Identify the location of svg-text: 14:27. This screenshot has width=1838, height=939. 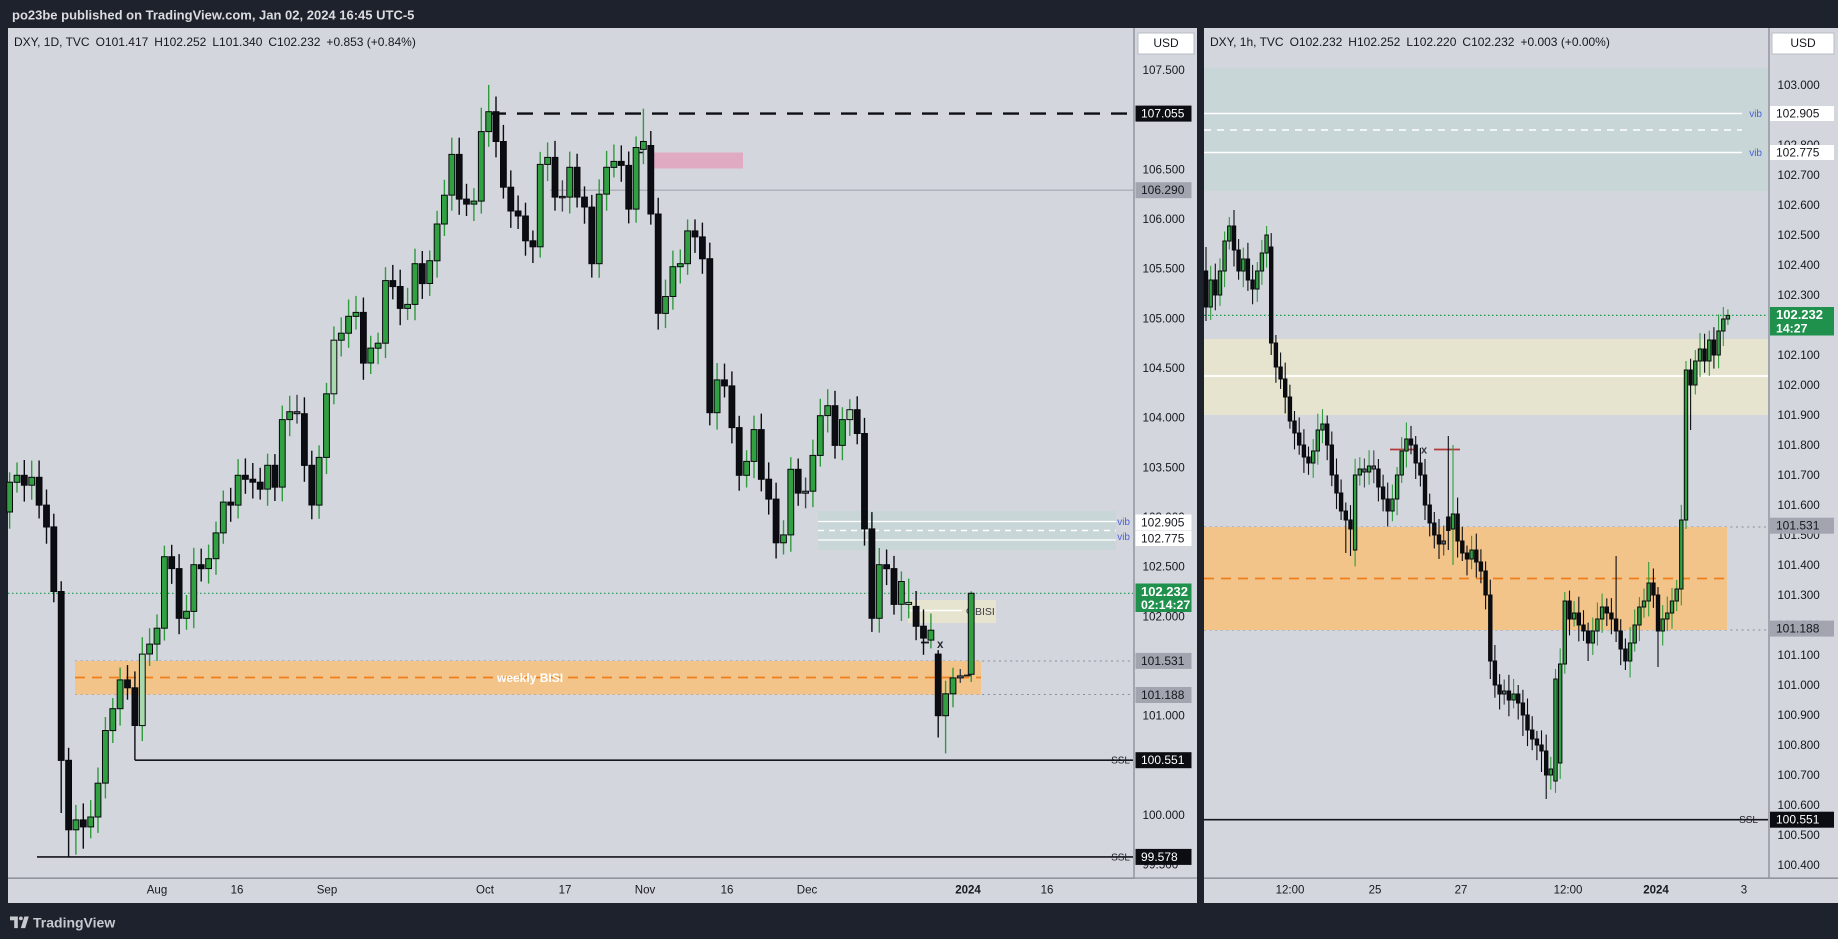
(1792, 328).